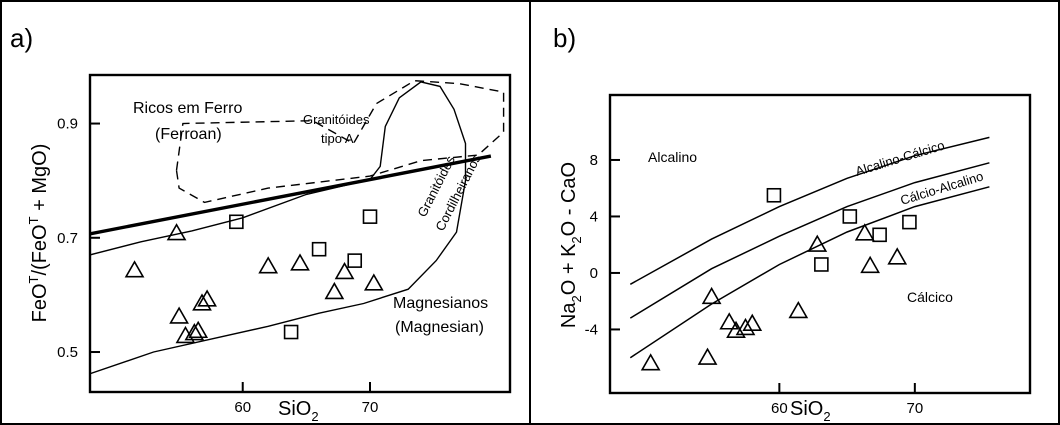 Image resolution: width=1060 pixels, height=425 pixels. Describe the element at coordinates (21, 38) in the screenshot. I see `panel-a-label: a)` at that location.